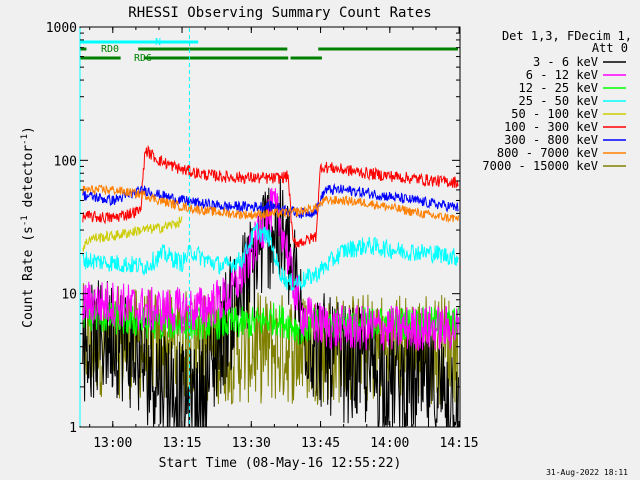  Describe the element at coordinates (132, 234) in the screenshot. I see `series-50-100-kev` at that location.